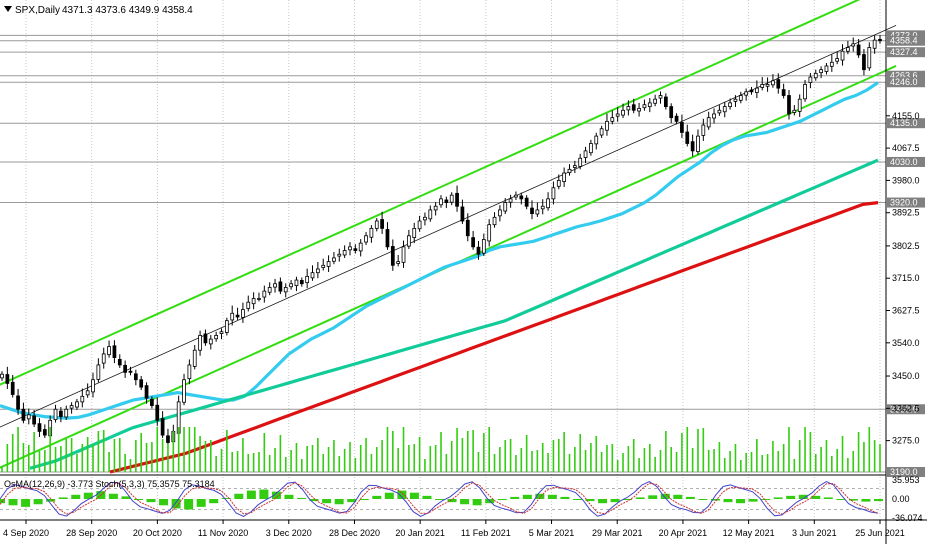 The image size is (927, 544). What do you see at coordinates (906, 480) in the screenshot?
I see `indicator-tick-label: 35.953` at bounding box center [906, 480].